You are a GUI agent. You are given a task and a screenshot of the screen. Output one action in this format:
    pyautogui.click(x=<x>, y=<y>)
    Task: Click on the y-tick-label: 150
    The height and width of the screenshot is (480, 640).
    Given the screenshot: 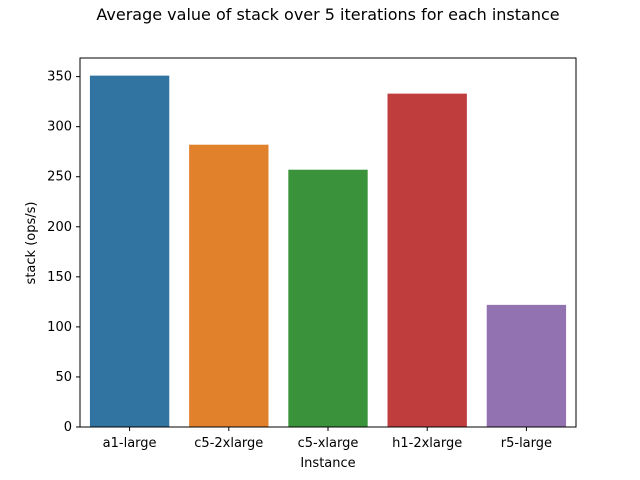 What is the action you would take?
    pyautogui.click(x=59, y=277)
    